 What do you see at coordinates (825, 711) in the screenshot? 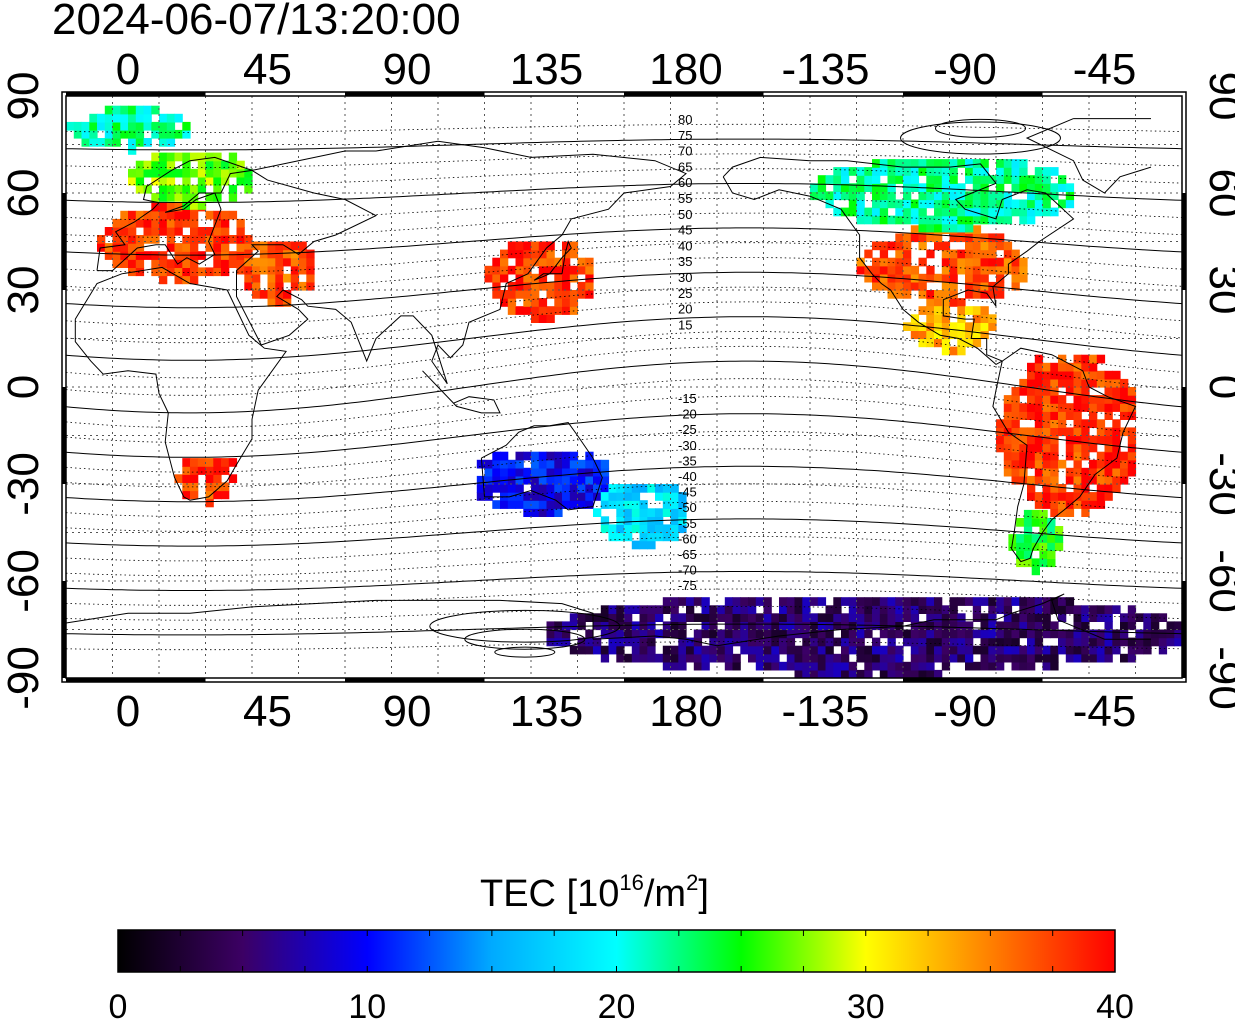
I see `bottom-lon-label: -135` at bounding box center [825, 711].